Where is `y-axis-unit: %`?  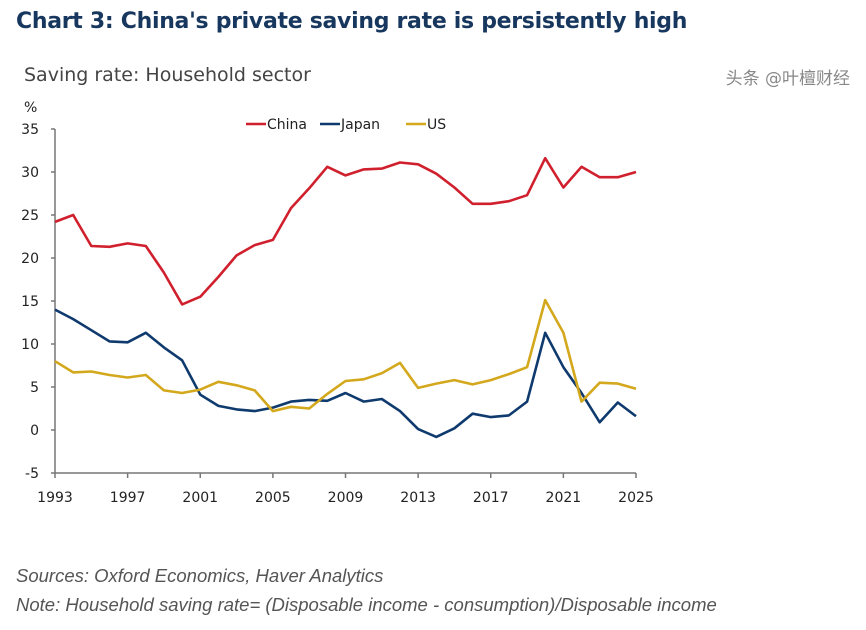
y-axis-unit: % is located at coordinates (30, 108).